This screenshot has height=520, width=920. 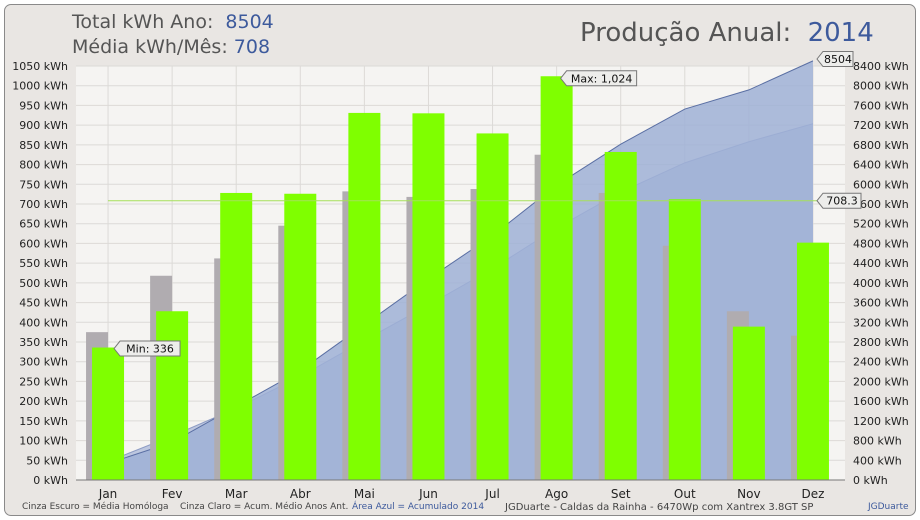 I want to click on x-tick-label: Nov, so click(x=748, y=494).